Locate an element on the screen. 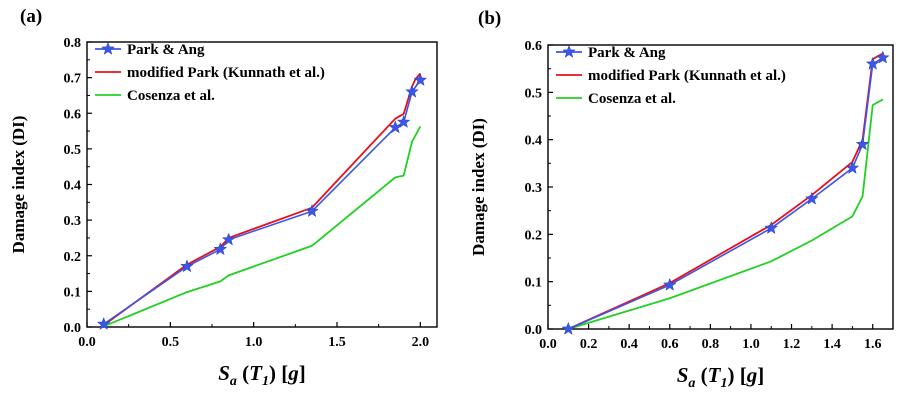  x-tick-label: 0.6 is located at coordinates (670, 344).